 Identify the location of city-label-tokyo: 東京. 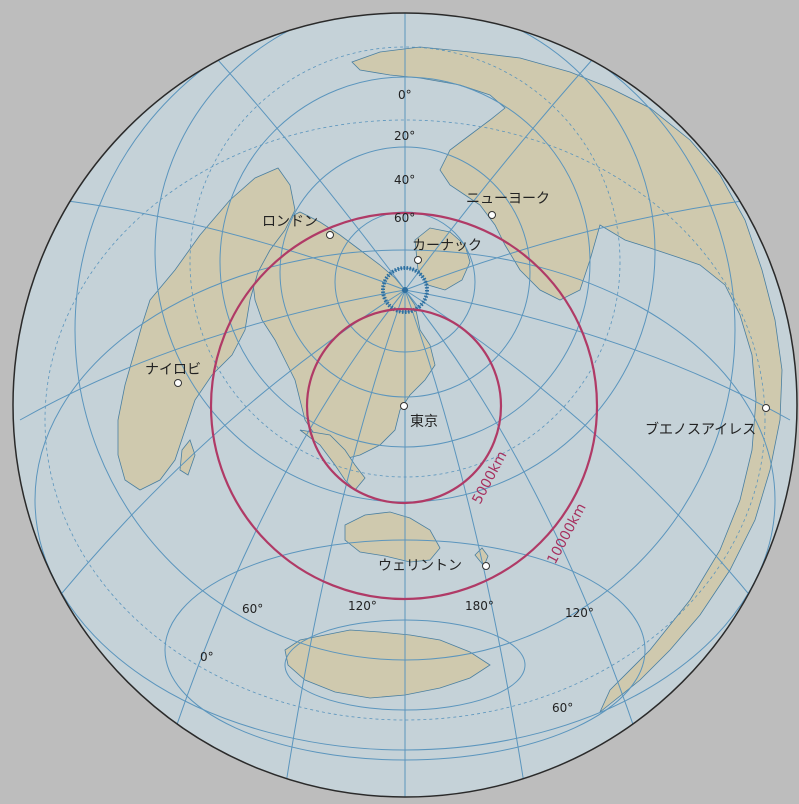
(424, 422).